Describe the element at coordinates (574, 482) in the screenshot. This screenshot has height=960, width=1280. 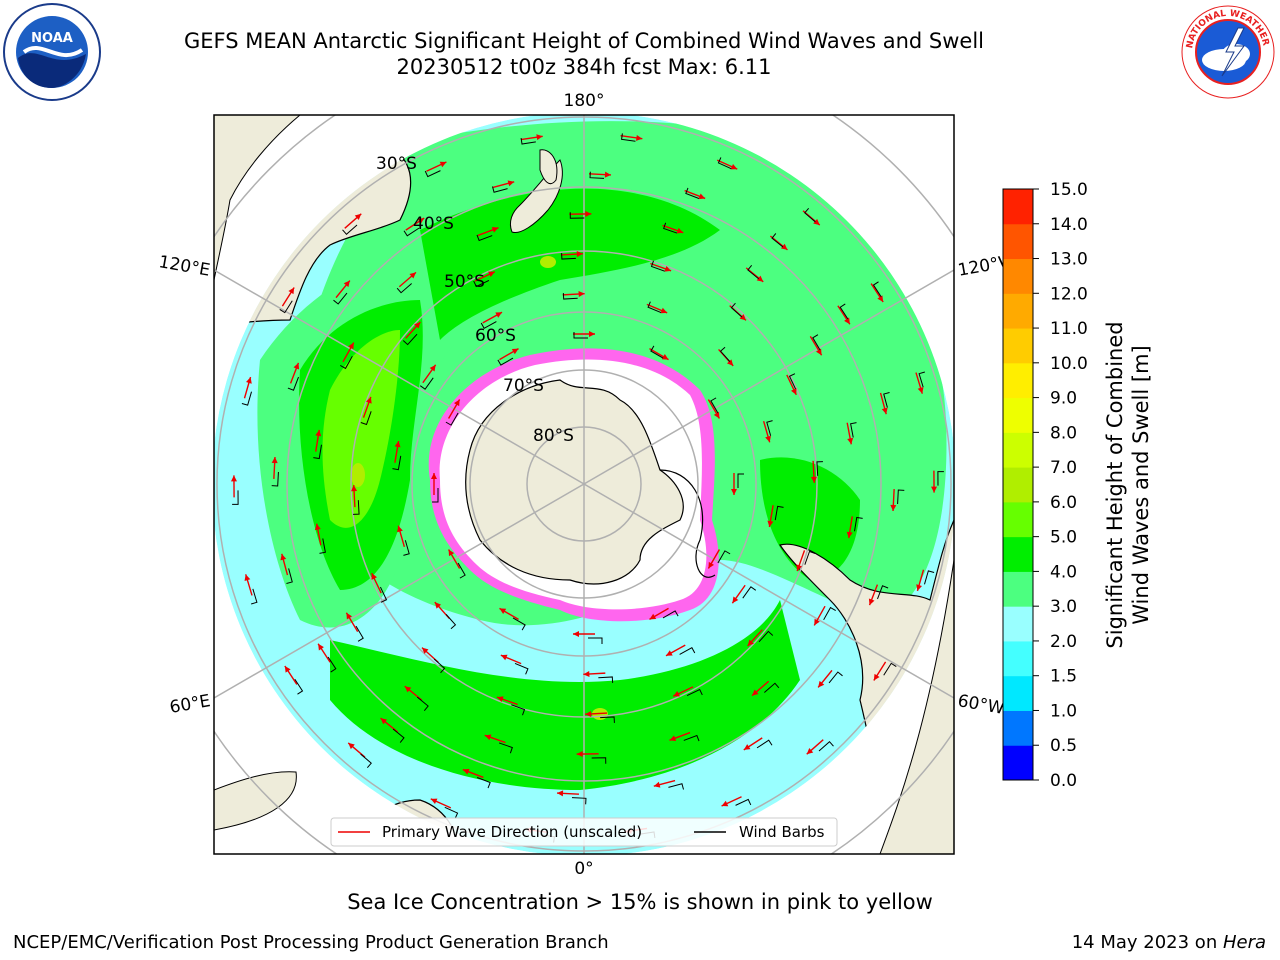
I see `antarctica-land` at that location.